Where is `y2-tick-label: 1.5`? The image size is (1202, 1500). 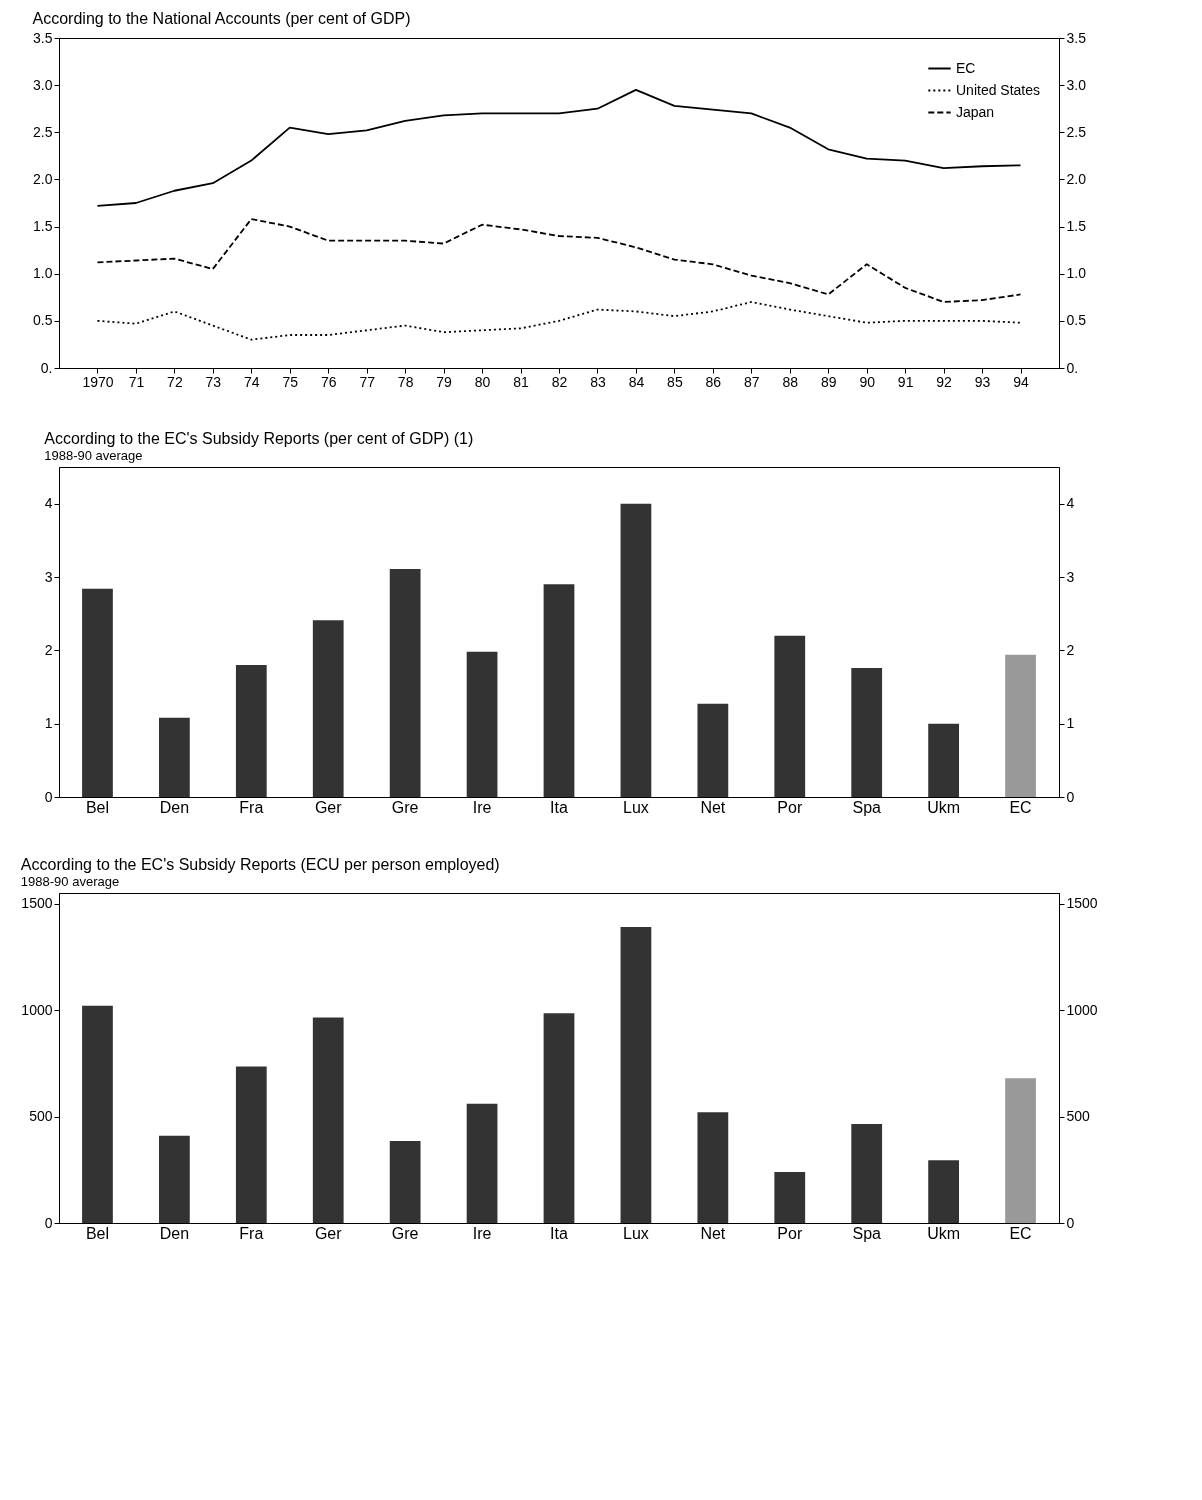
y2-tick-label: 1.5 is located at coordinates (1076, 226).